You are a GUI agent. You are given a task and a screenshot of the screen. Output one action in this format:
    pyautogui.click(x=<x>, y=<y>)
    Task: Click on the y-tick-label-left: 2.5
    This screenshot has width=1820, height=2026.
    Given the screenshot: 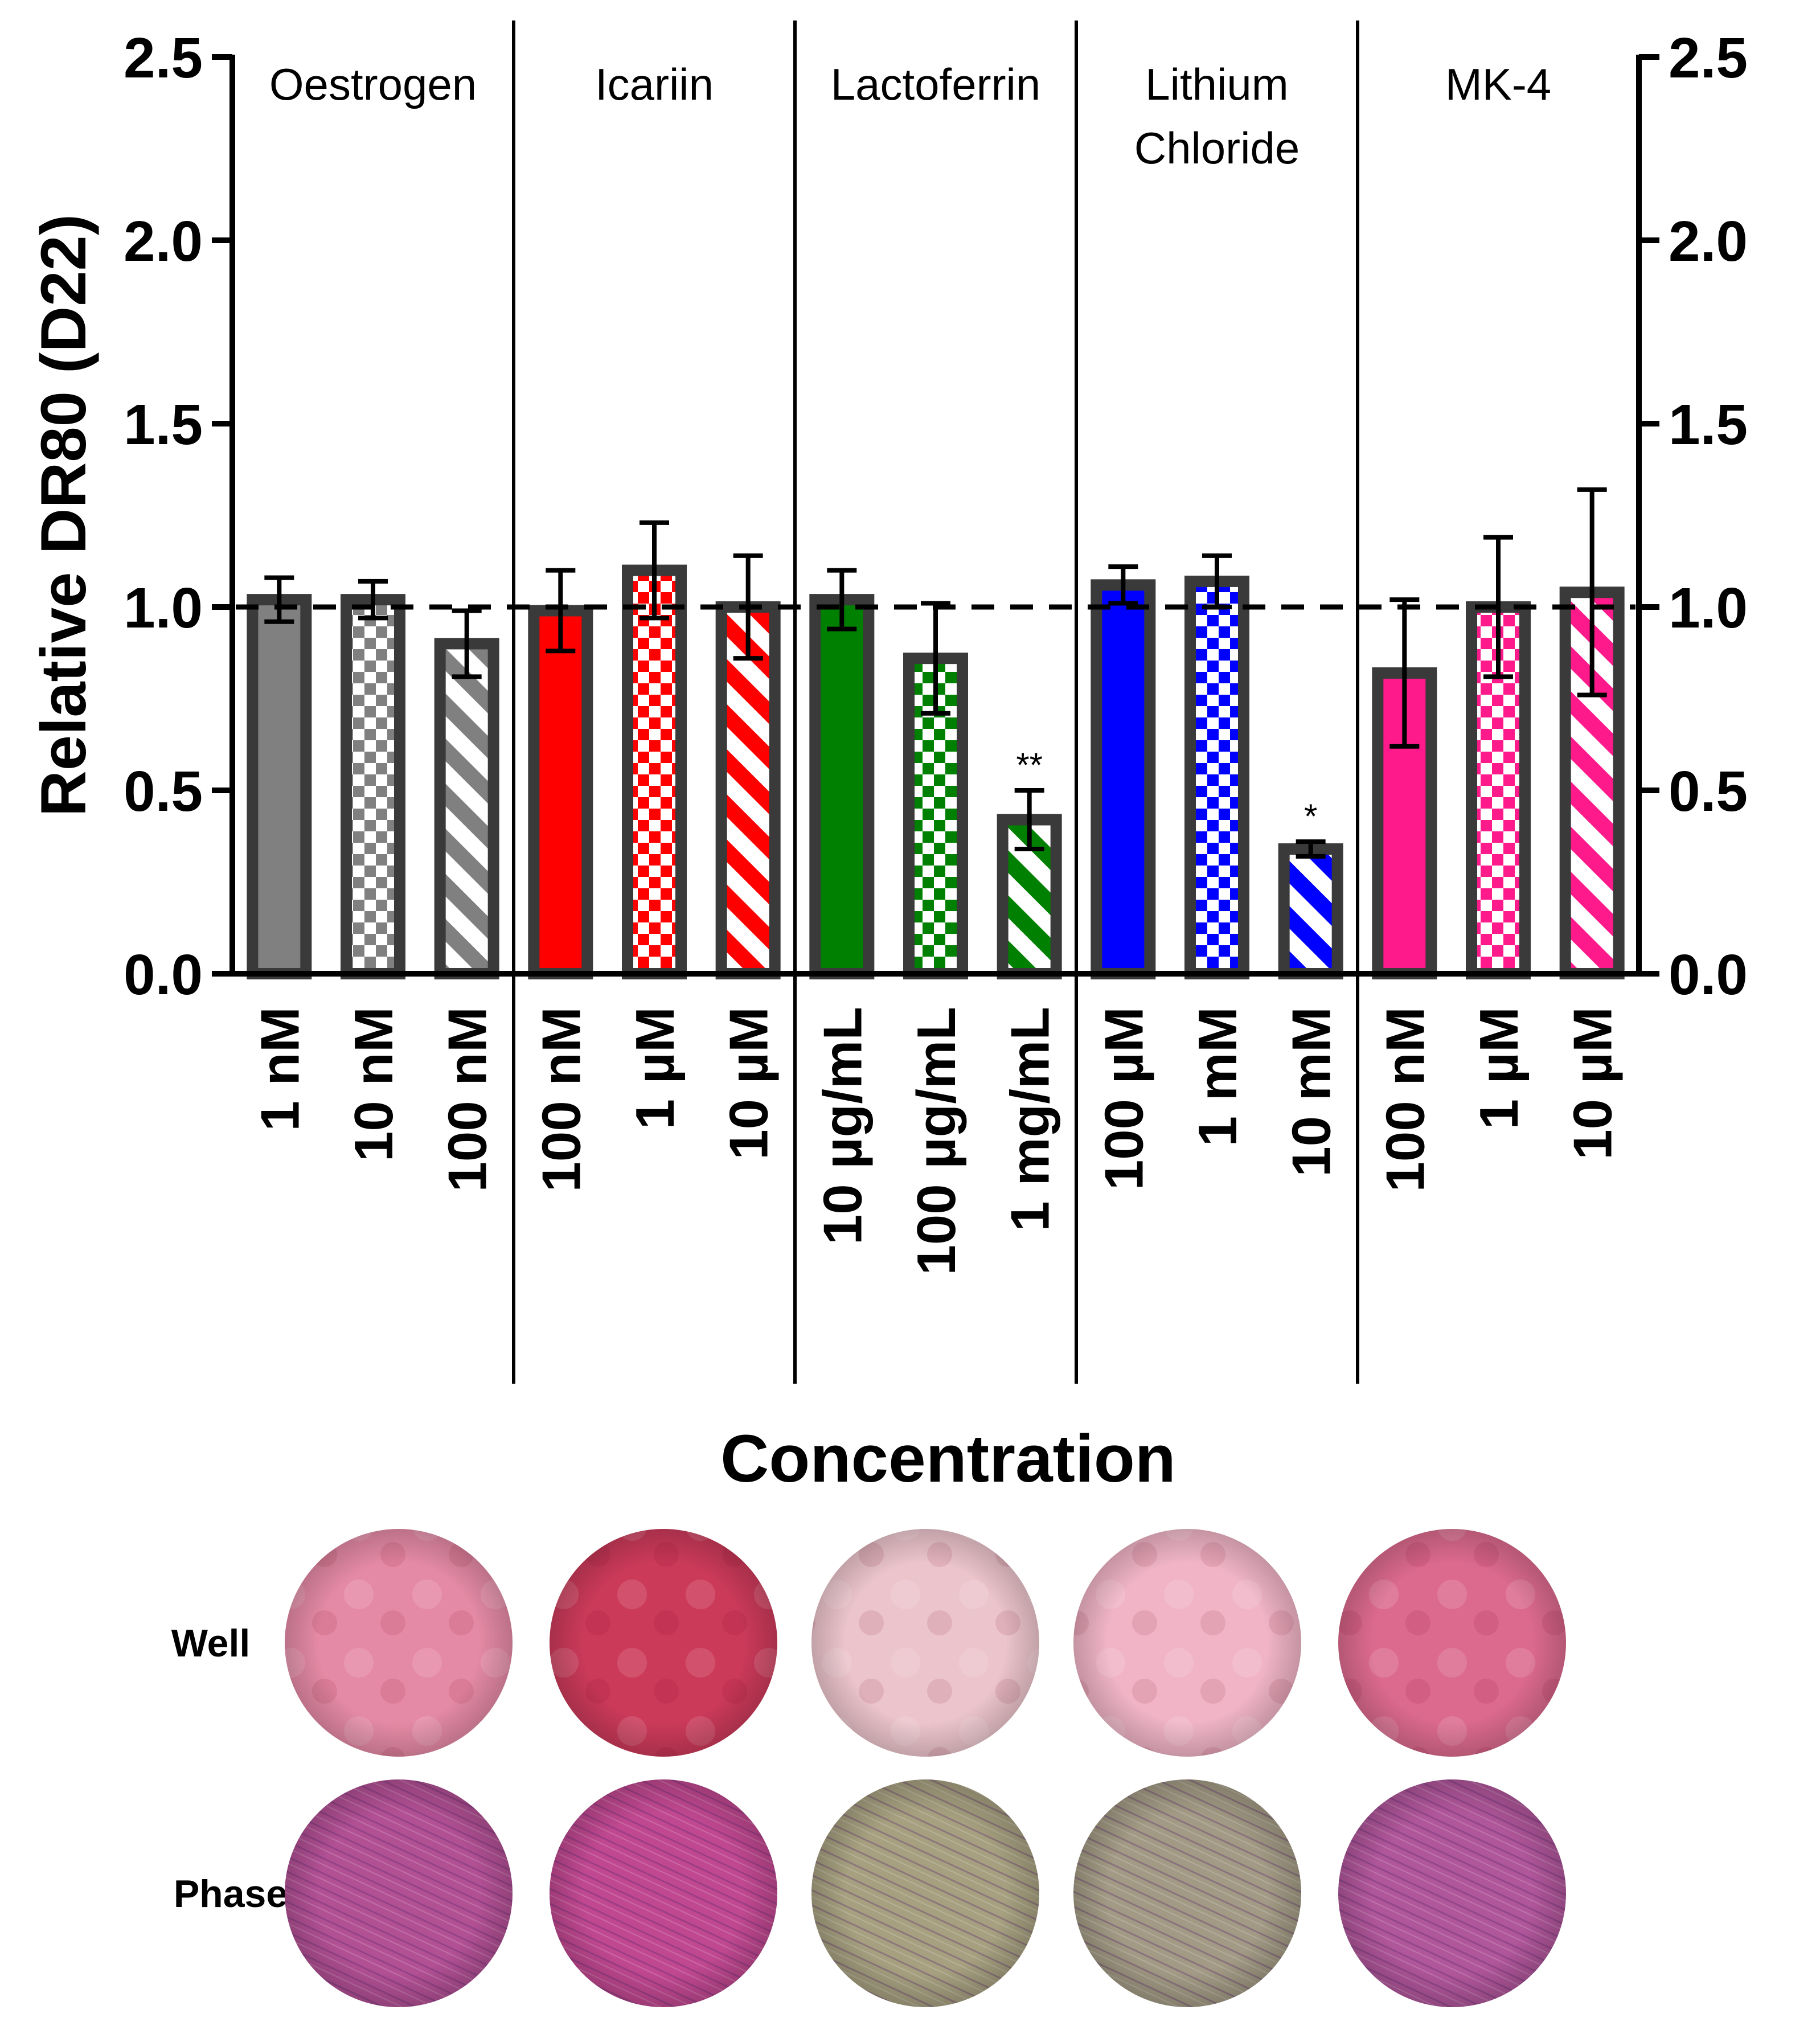 What is the action you would take?
    pyautogui.click(x=163, y=58)
    